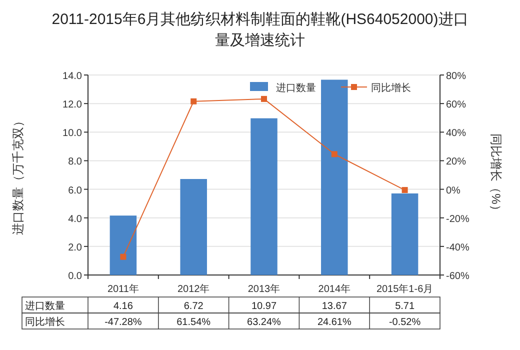  I want to click on text: 同比增长, so click(45, 322).